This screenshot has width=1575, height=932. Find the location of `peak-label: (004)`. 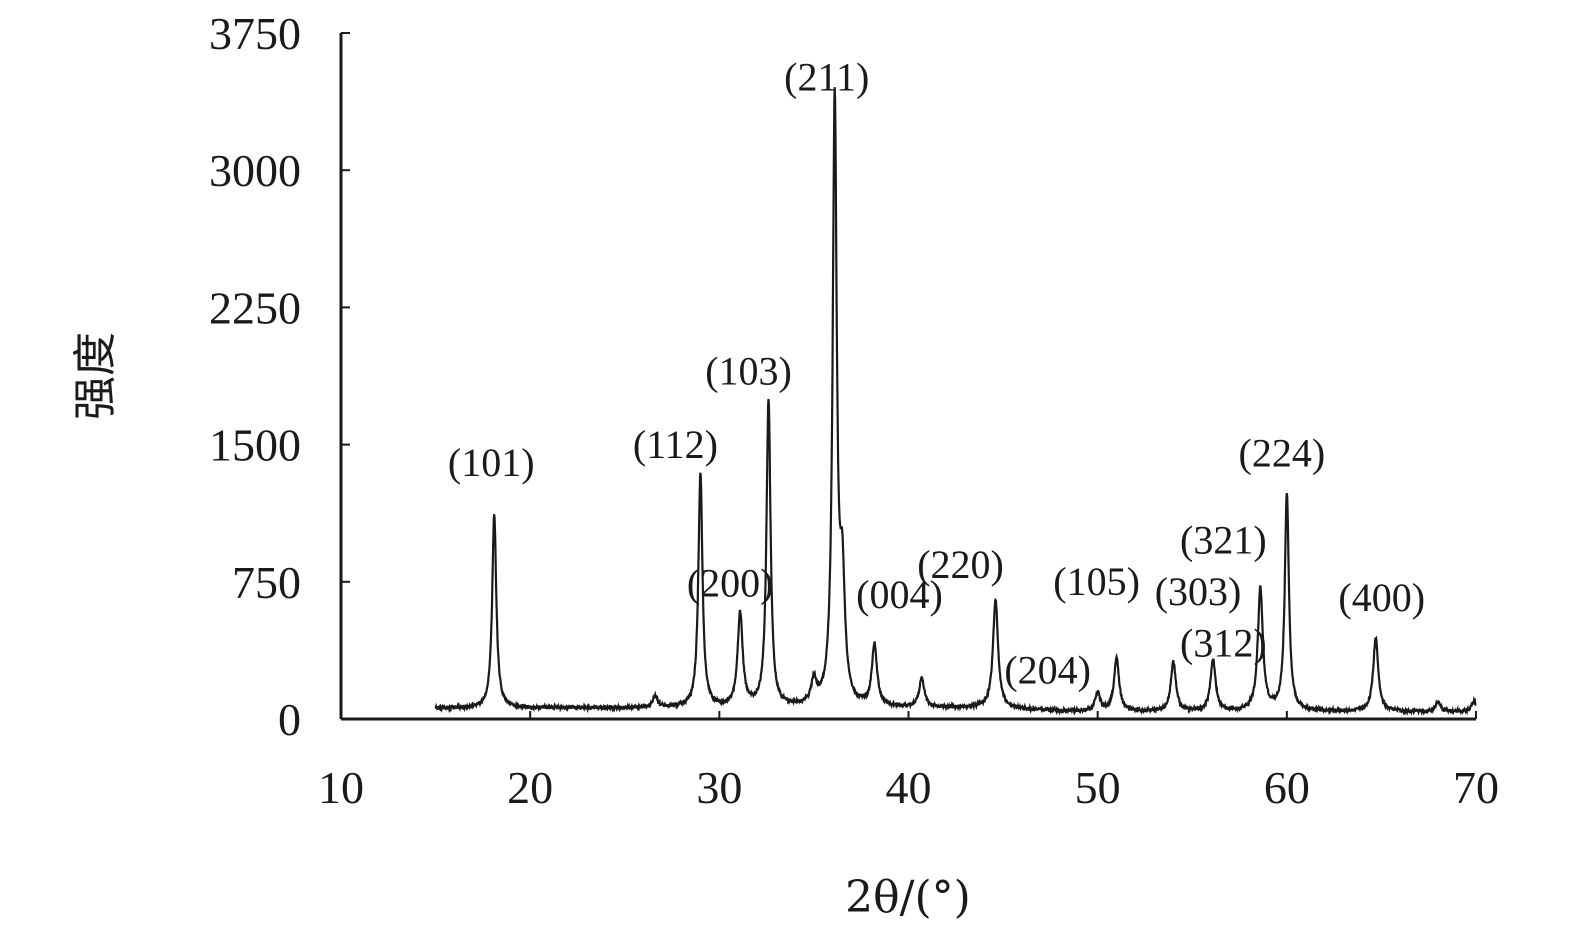

peak-label: (004) is located at coordinates (899, 594).